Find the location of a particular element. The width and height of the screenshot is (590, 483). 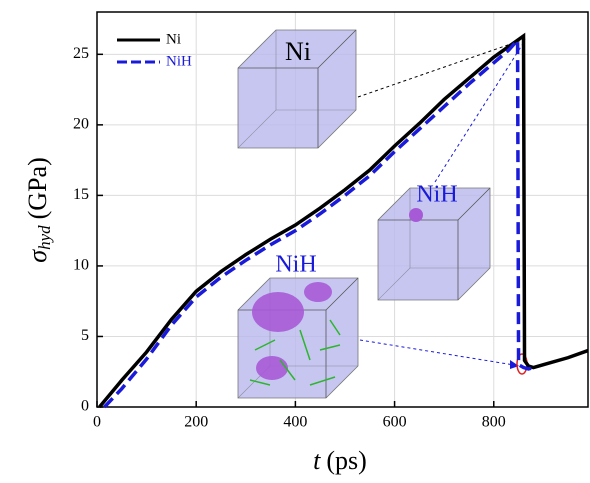

y-tick-label: 5 is located at coordinates (85, 335).